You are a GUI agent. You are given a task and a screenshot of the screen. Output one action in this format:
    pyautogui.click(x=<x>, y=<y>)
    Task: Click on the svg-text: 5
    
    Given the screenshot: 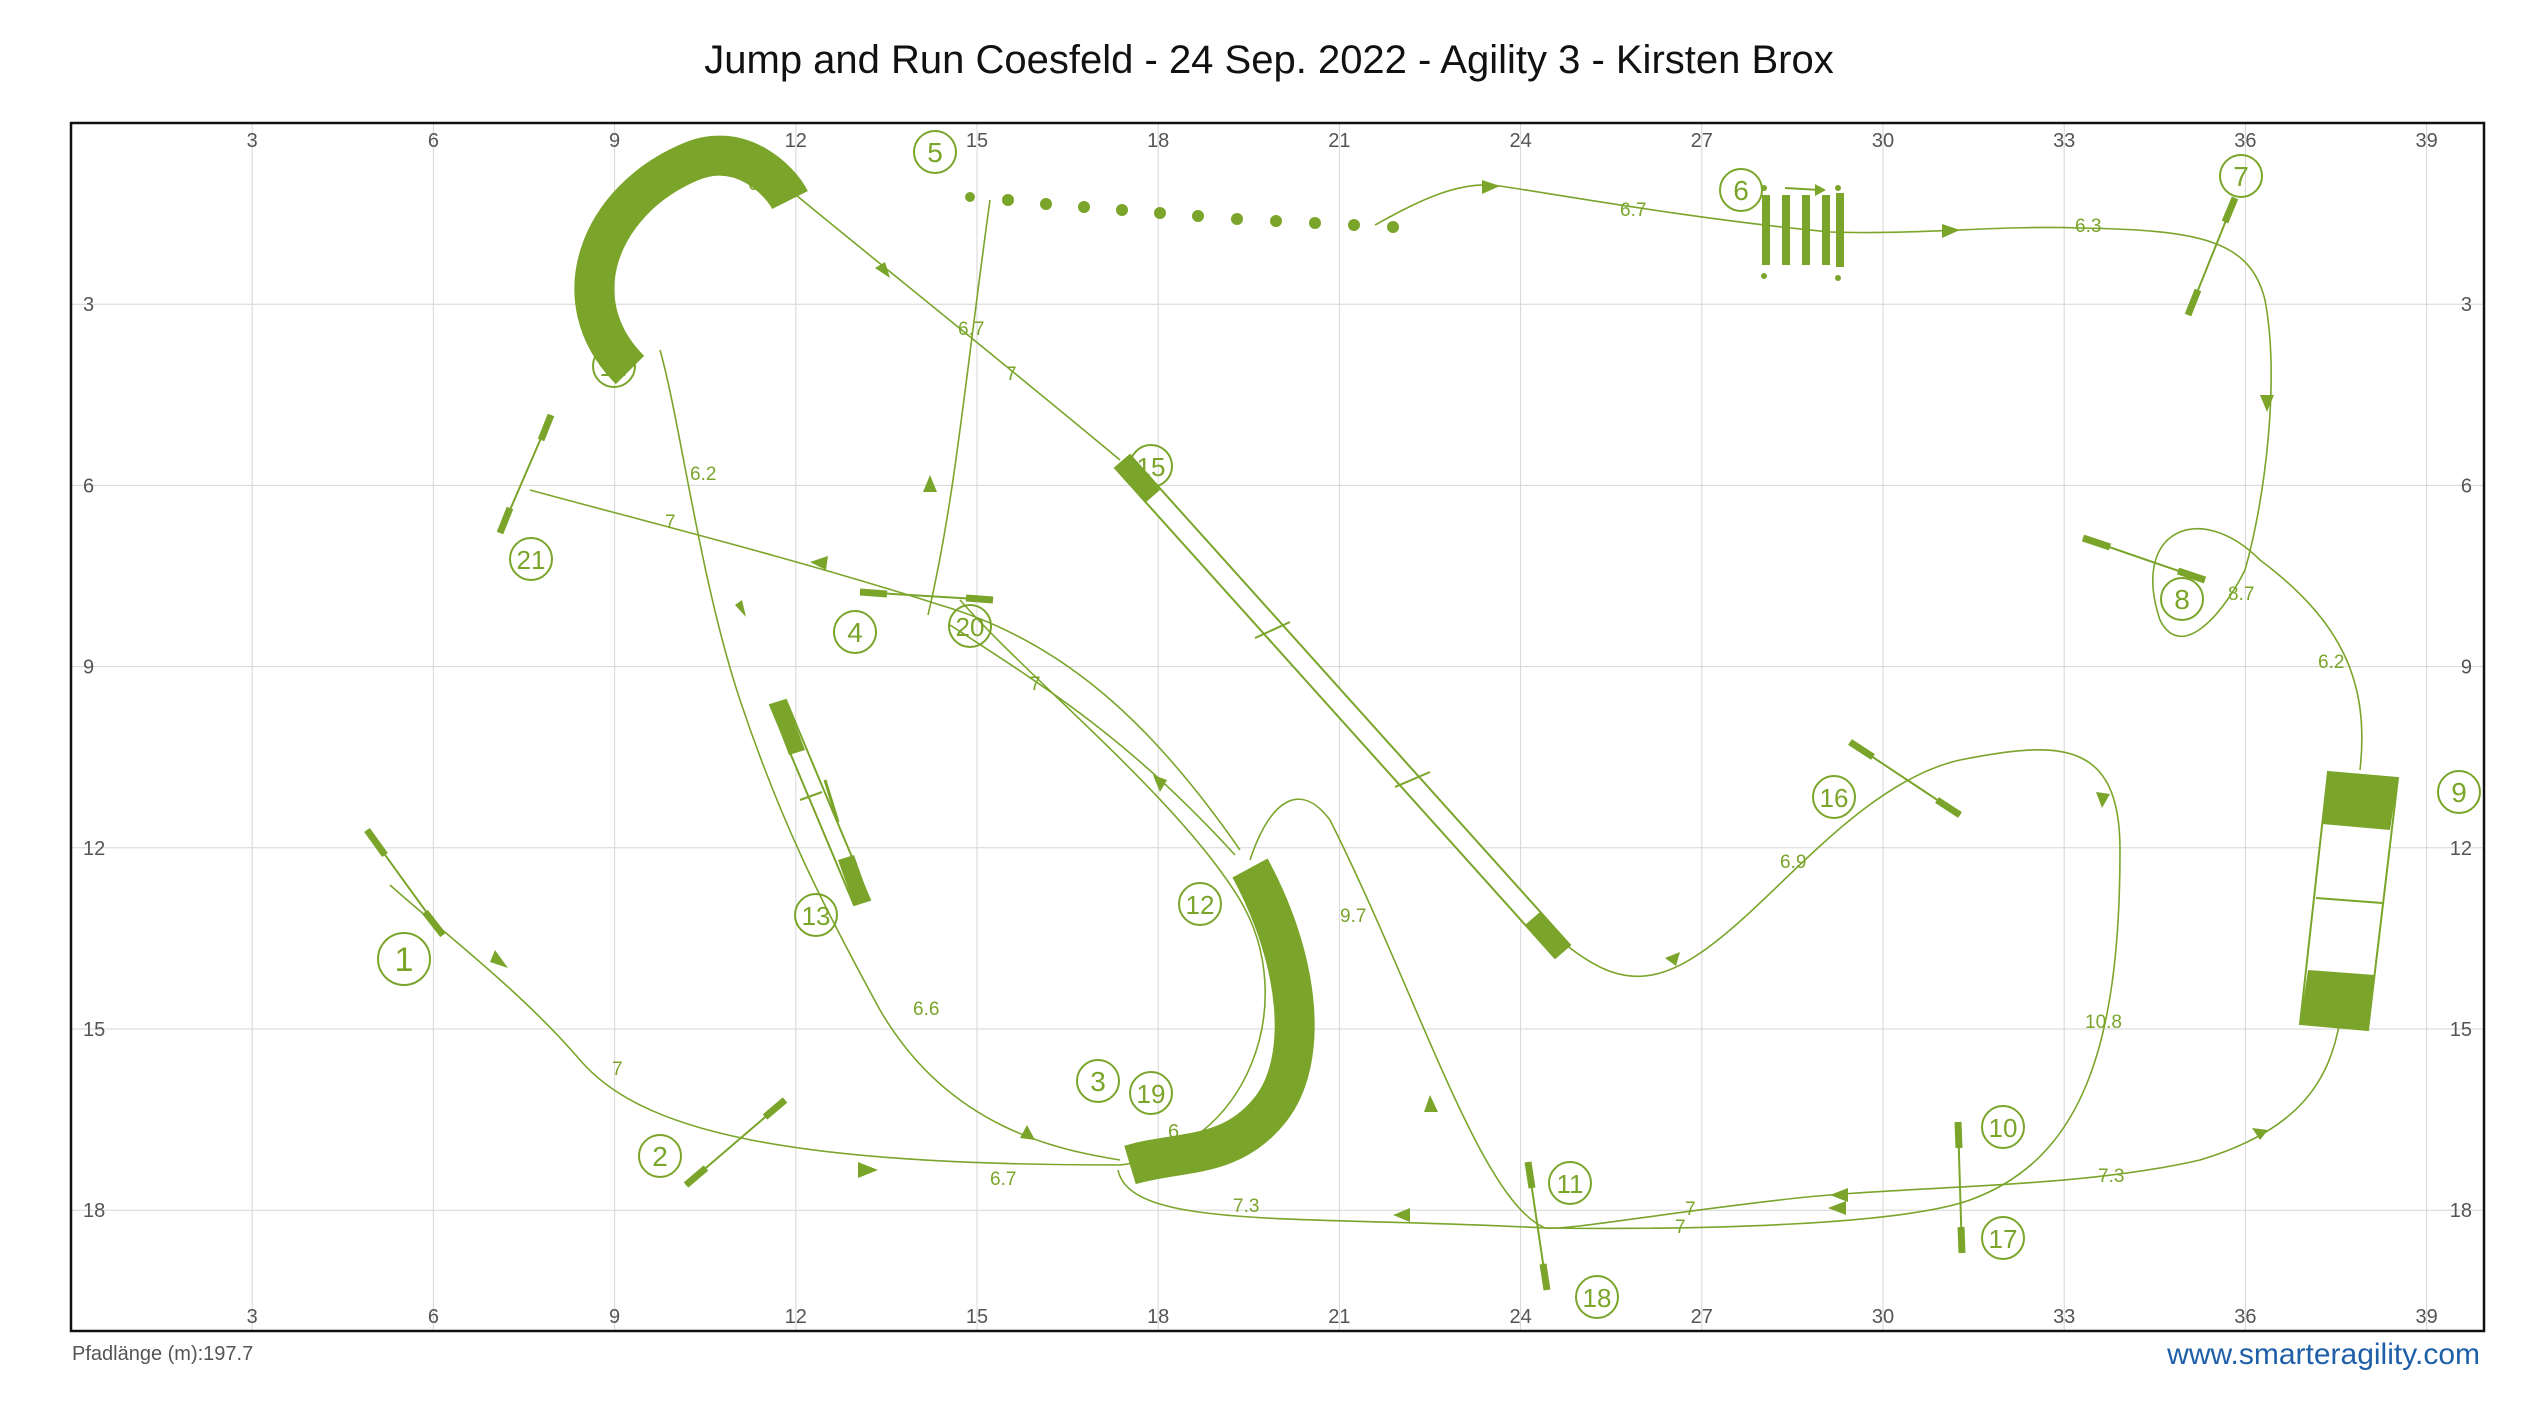 What is the action you would take?
    pyautogui.click(x=935, y=152)
    